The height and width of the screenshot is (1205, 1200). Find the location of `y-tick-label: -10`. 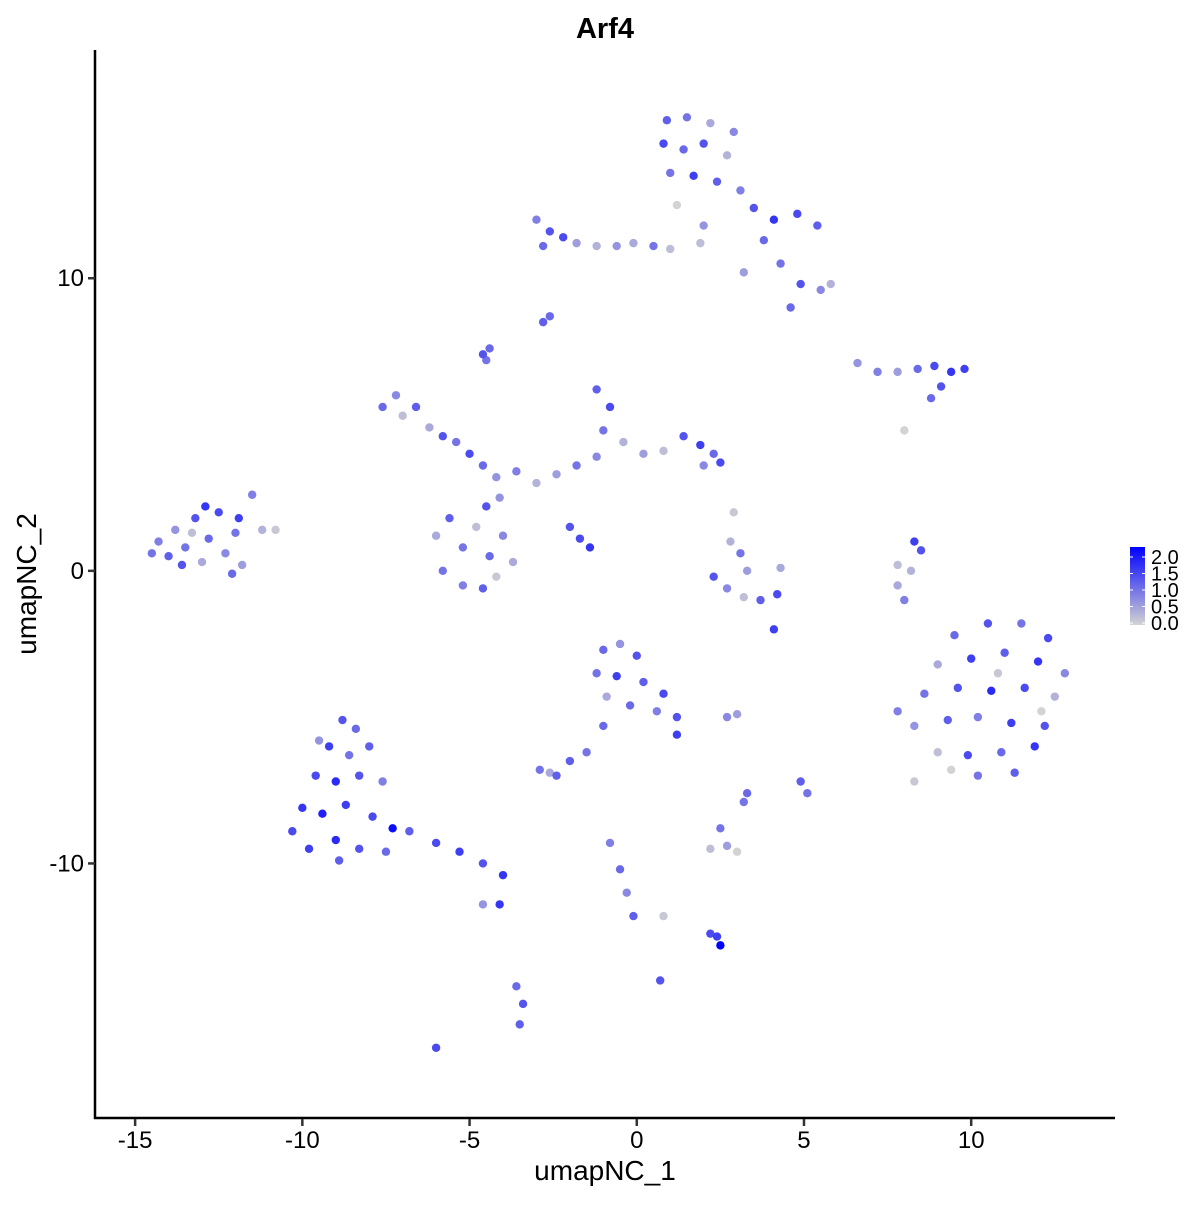

y-tick-label: -10 is located at coordinates (66, 863).